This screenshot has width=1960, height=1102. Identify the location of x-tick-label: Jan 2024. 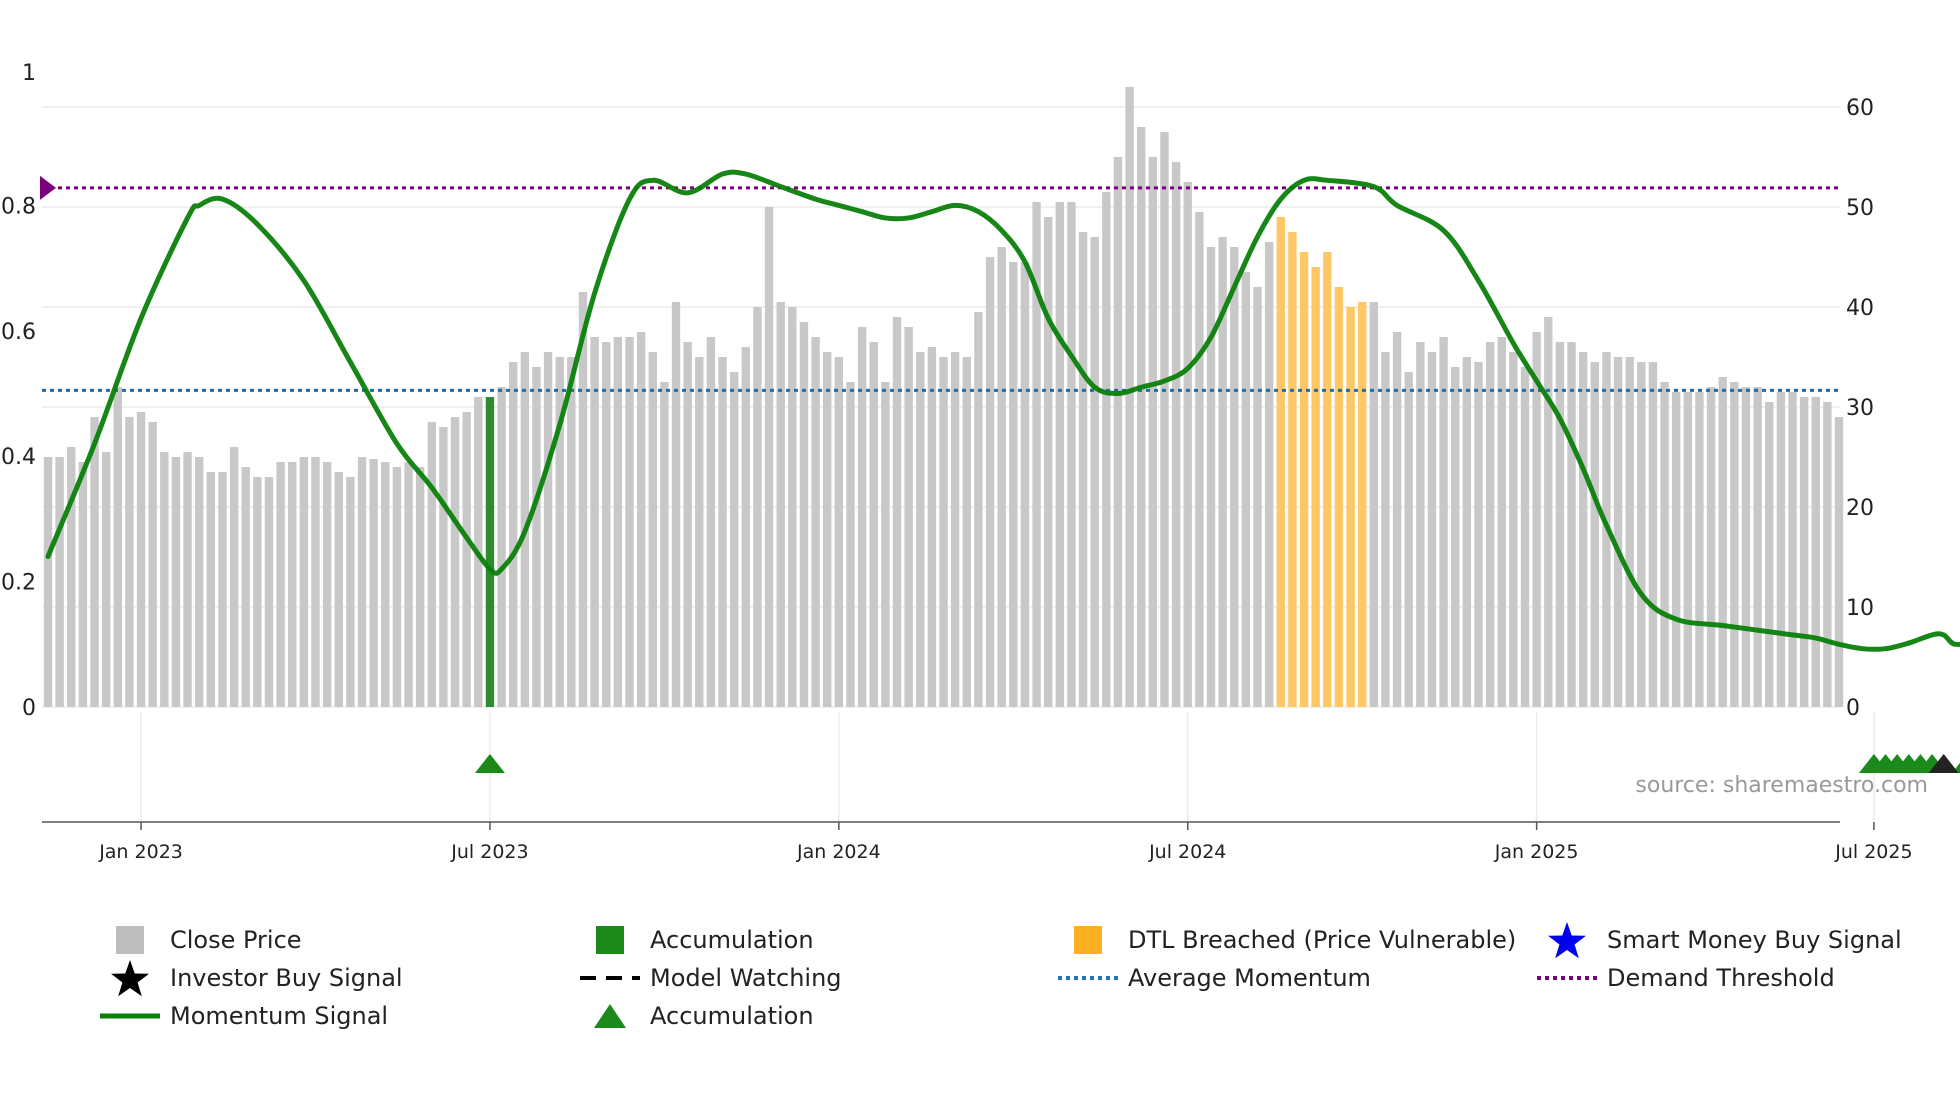
(838, 852).